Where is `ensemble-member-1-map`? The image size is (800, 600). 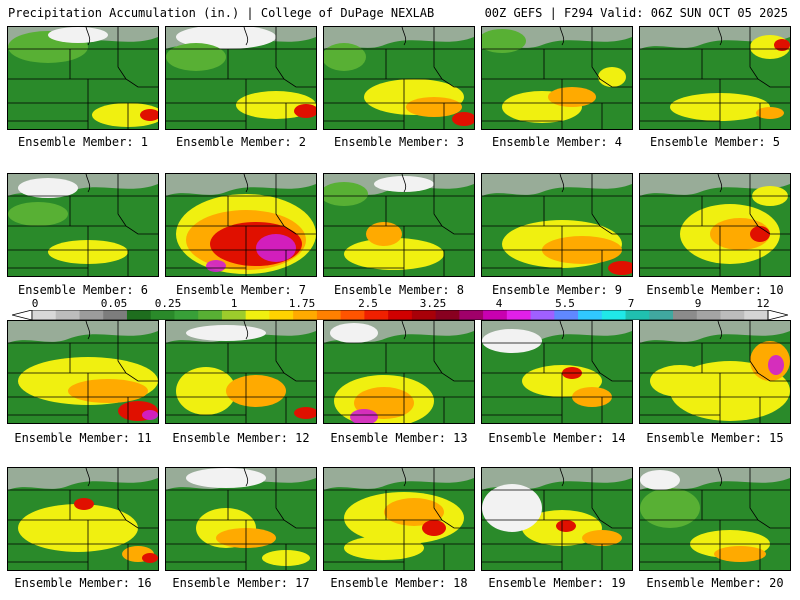 ensemble-member-1-map is located at coordinates (83, 78).